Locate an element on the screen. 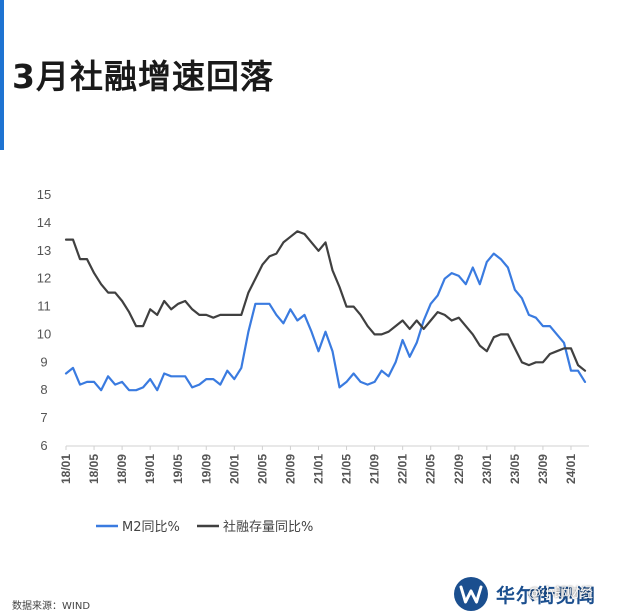 Image resolution: width=640 pixels, height=613 pixels. x-tick-label: 23/01 is located at coordinates (487, 469).